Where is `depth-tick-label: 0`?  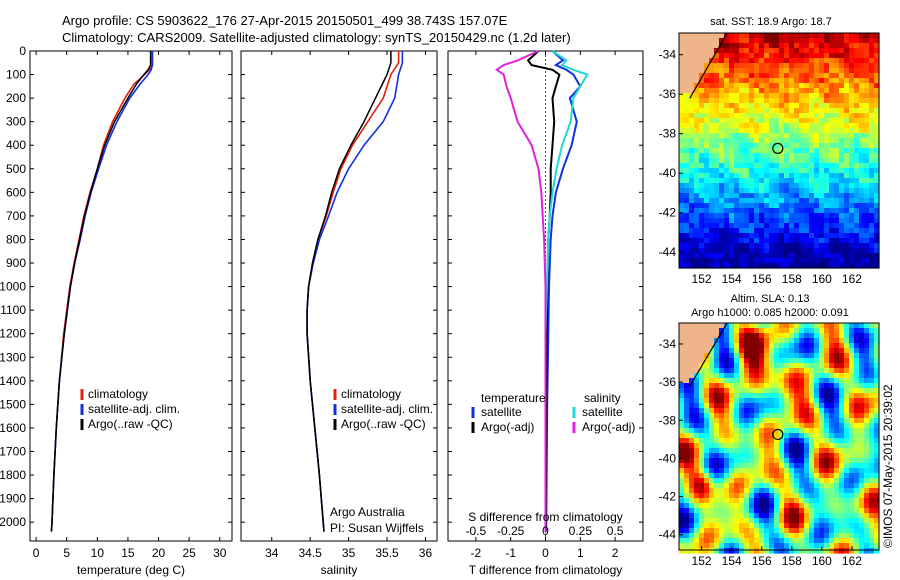 depth-tick-label: 0 is located at coordinates (22, 51).